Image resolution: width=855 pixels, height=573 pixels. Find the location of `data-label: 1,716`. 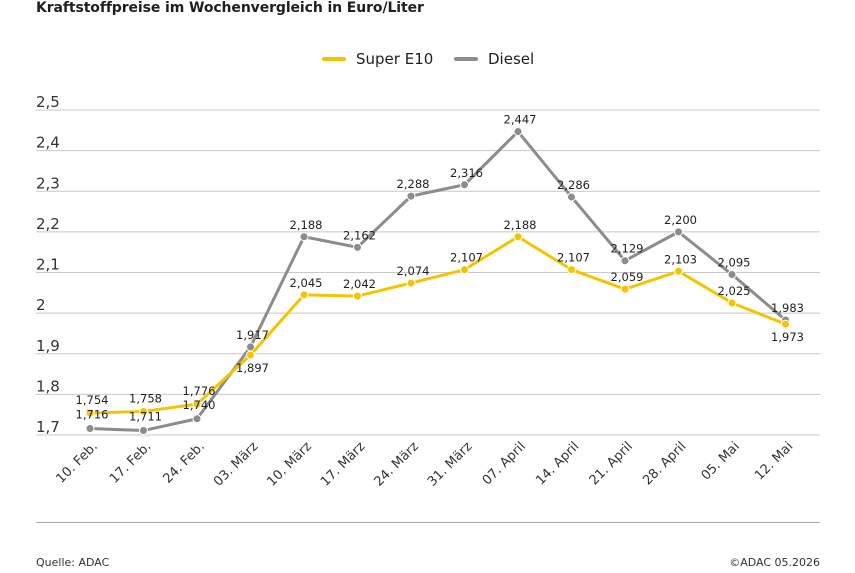

data-label: 1,716 is located at coordinates (92, 415).